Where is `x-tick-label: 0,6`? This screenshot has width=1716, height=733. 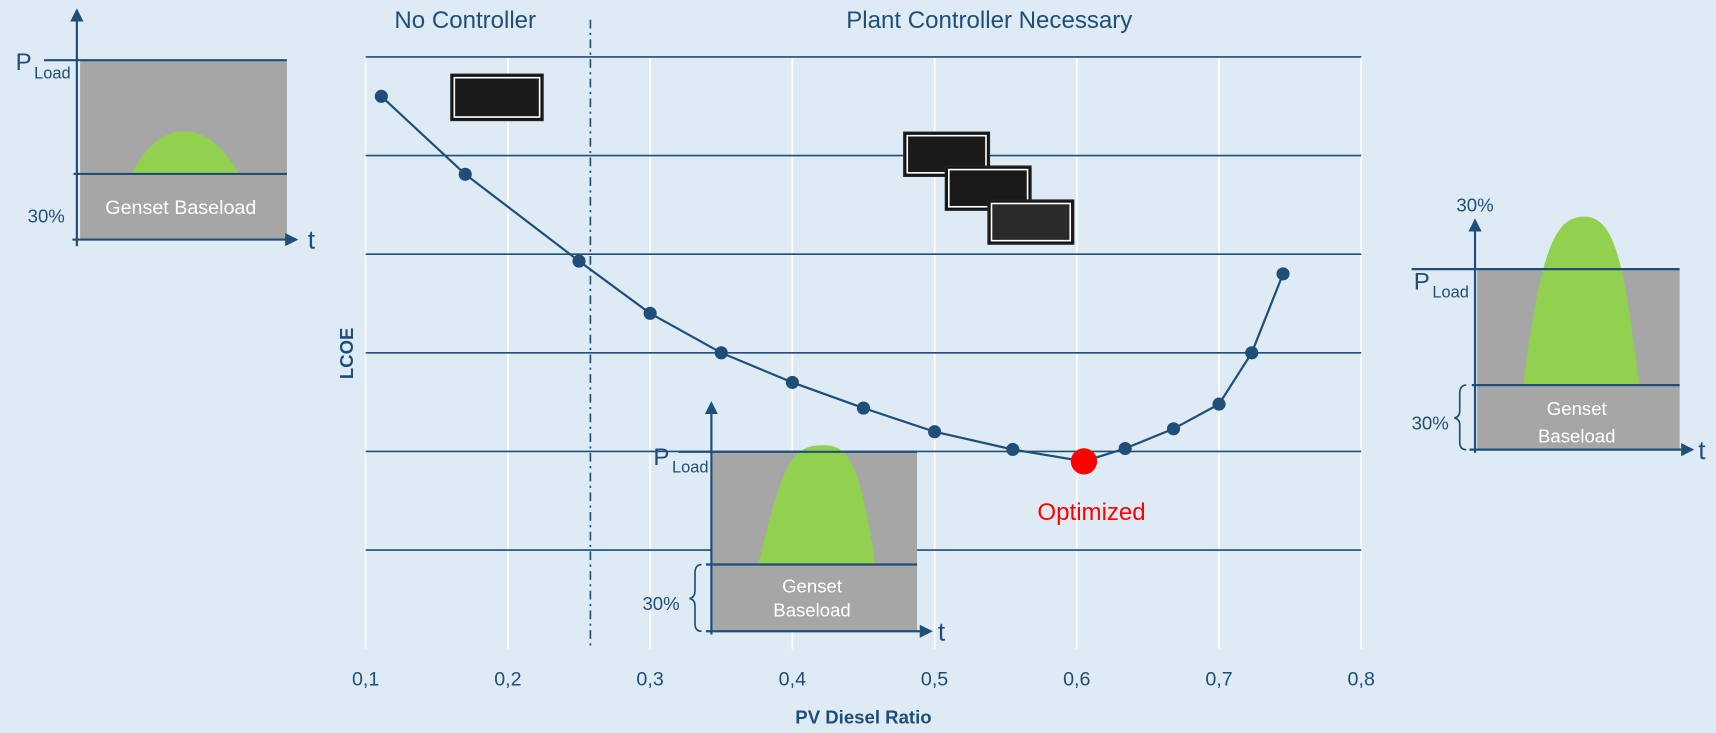
x-tick-label: 0,6 is located at coordinates (1076, 680).